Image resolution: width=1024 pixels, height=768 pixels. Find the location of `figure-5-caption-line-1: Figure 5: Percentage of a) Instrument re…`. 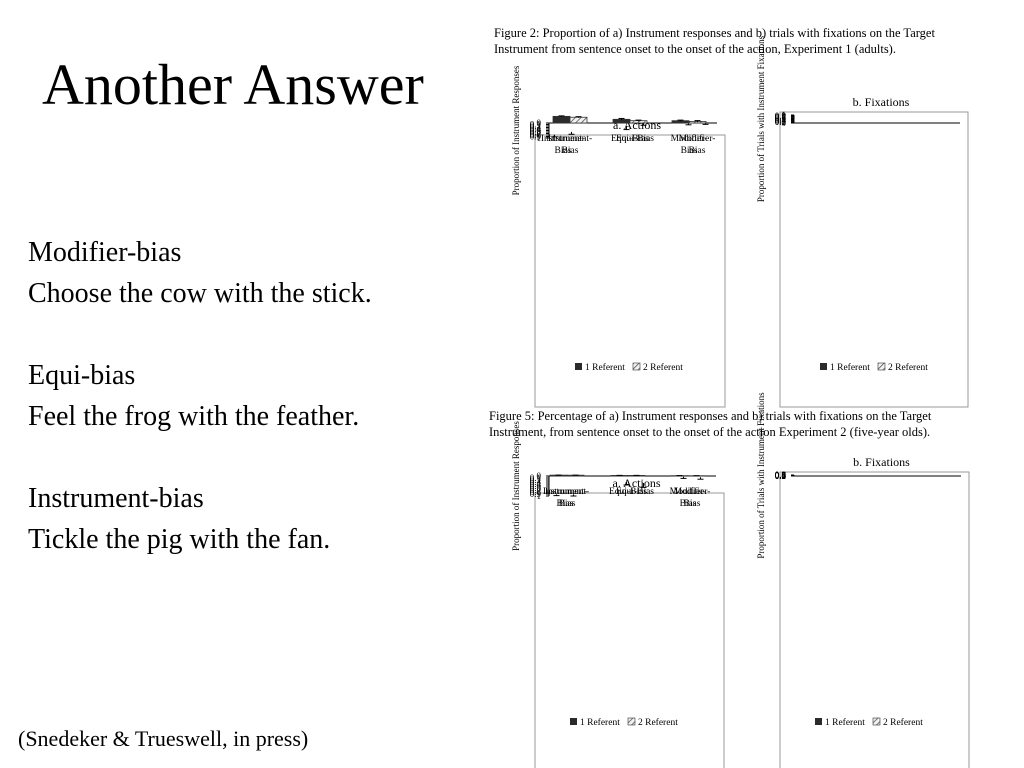

figure-5-caption-line-1: Figure 5: Percentage of a) Instrument re… is located at coordinates (710, 416).